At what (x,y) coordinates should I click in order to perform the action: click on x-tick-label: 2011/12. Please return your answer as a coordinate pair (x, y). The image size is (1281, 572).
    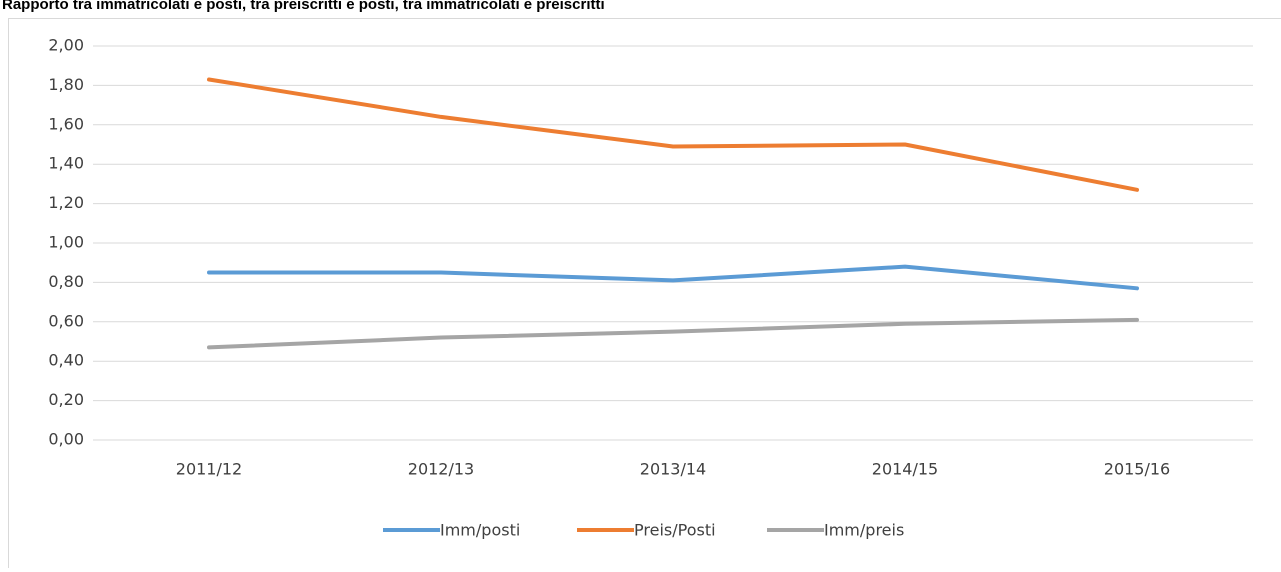
    Looking at the image, I should click on (209, 469).